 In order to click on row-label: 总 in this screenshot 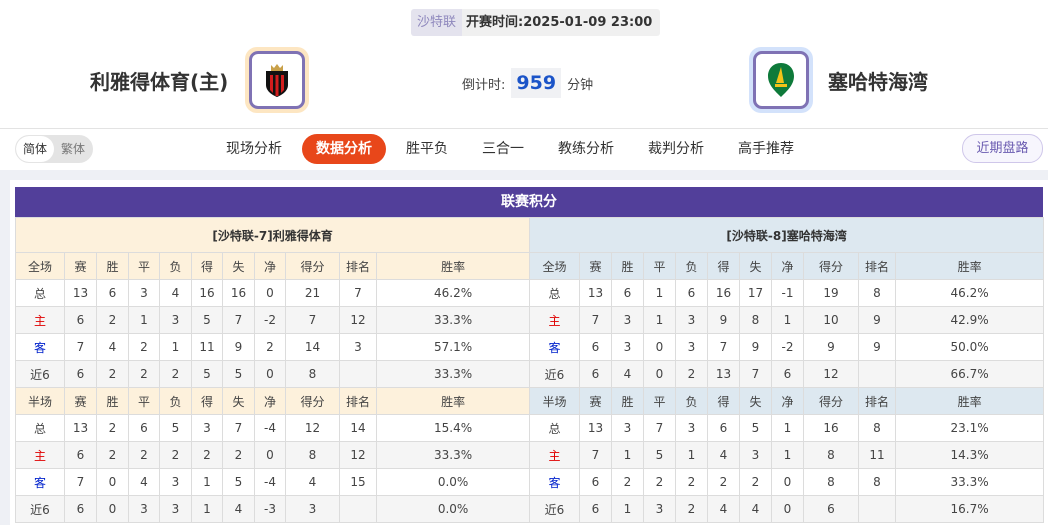, I will do `click(554, 428)`.